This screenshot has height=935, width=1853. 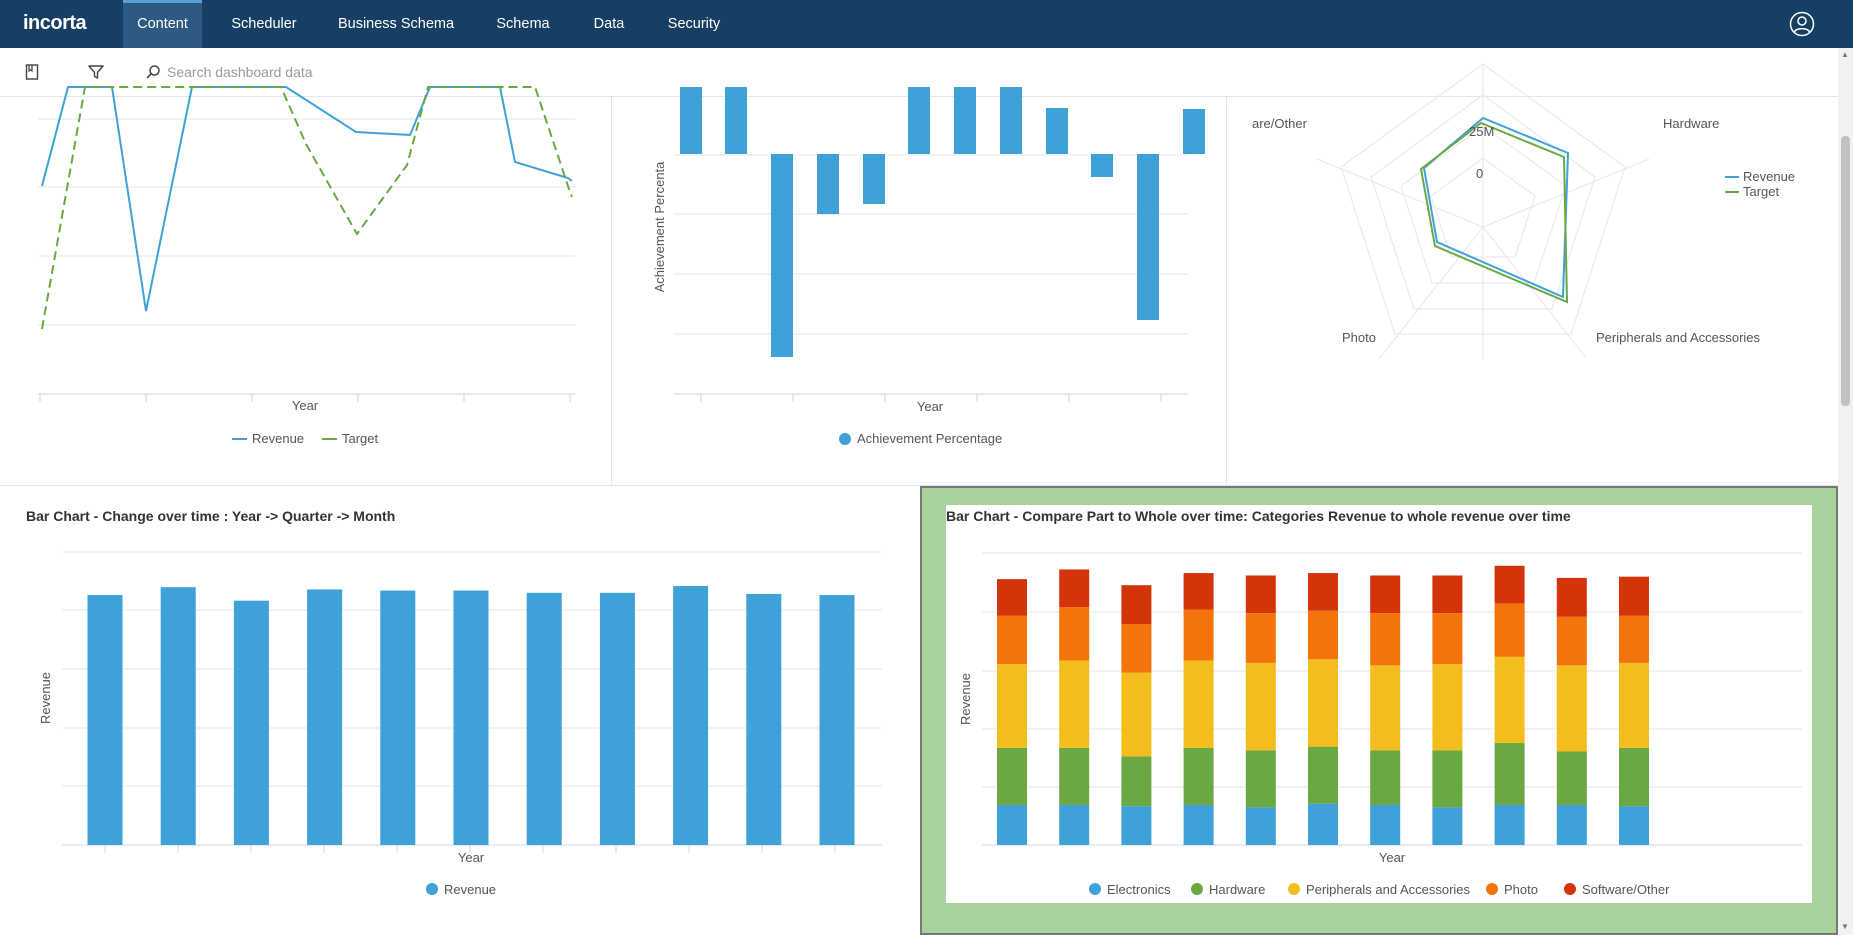 What do you see at coordinates (523, 24) in the screenshot?
I see `tab-schema: Schema` at bounding box center [523, 24].